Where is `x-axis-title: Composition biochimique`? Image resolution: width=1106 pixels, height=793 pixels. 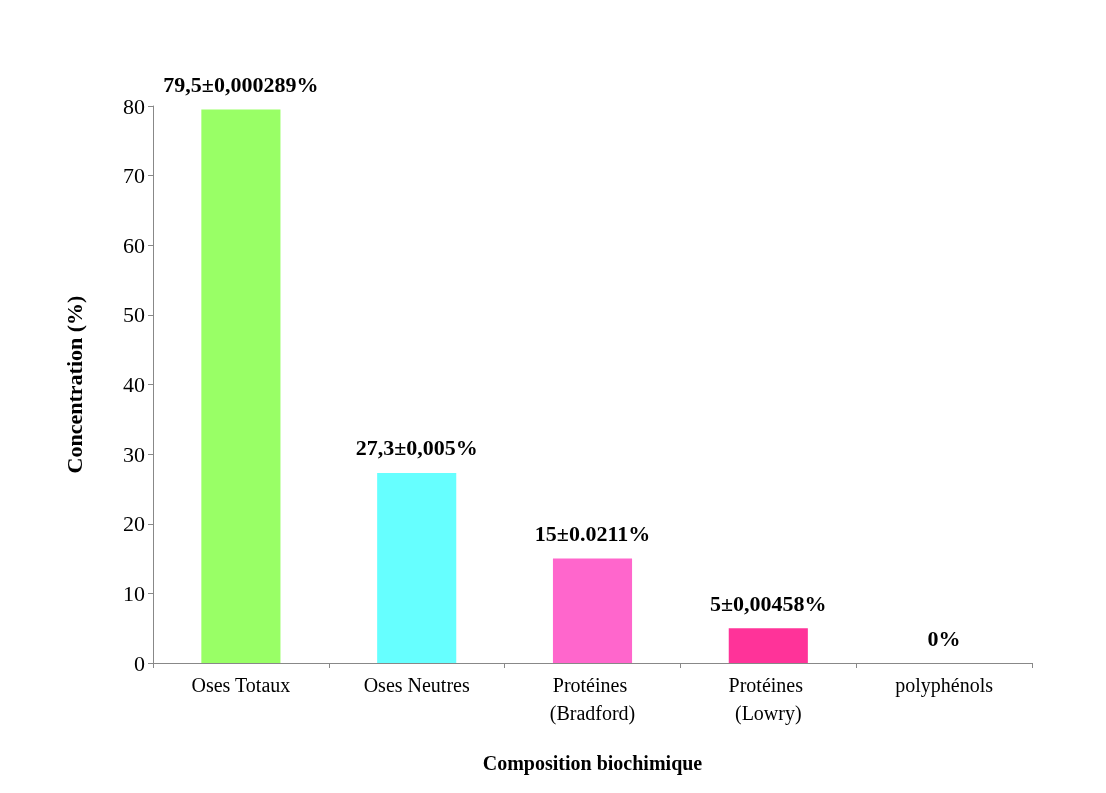
x-axis-title: Composition biochimique is located at coordinates (592, 763).